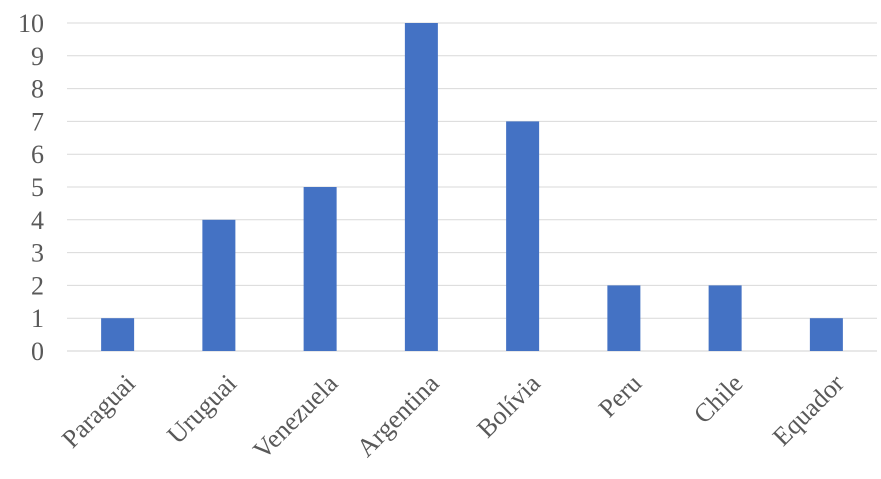  Describe the element at coordinates (37, 89) in the screenshot. I see `y-tick-label: 8` at that location.